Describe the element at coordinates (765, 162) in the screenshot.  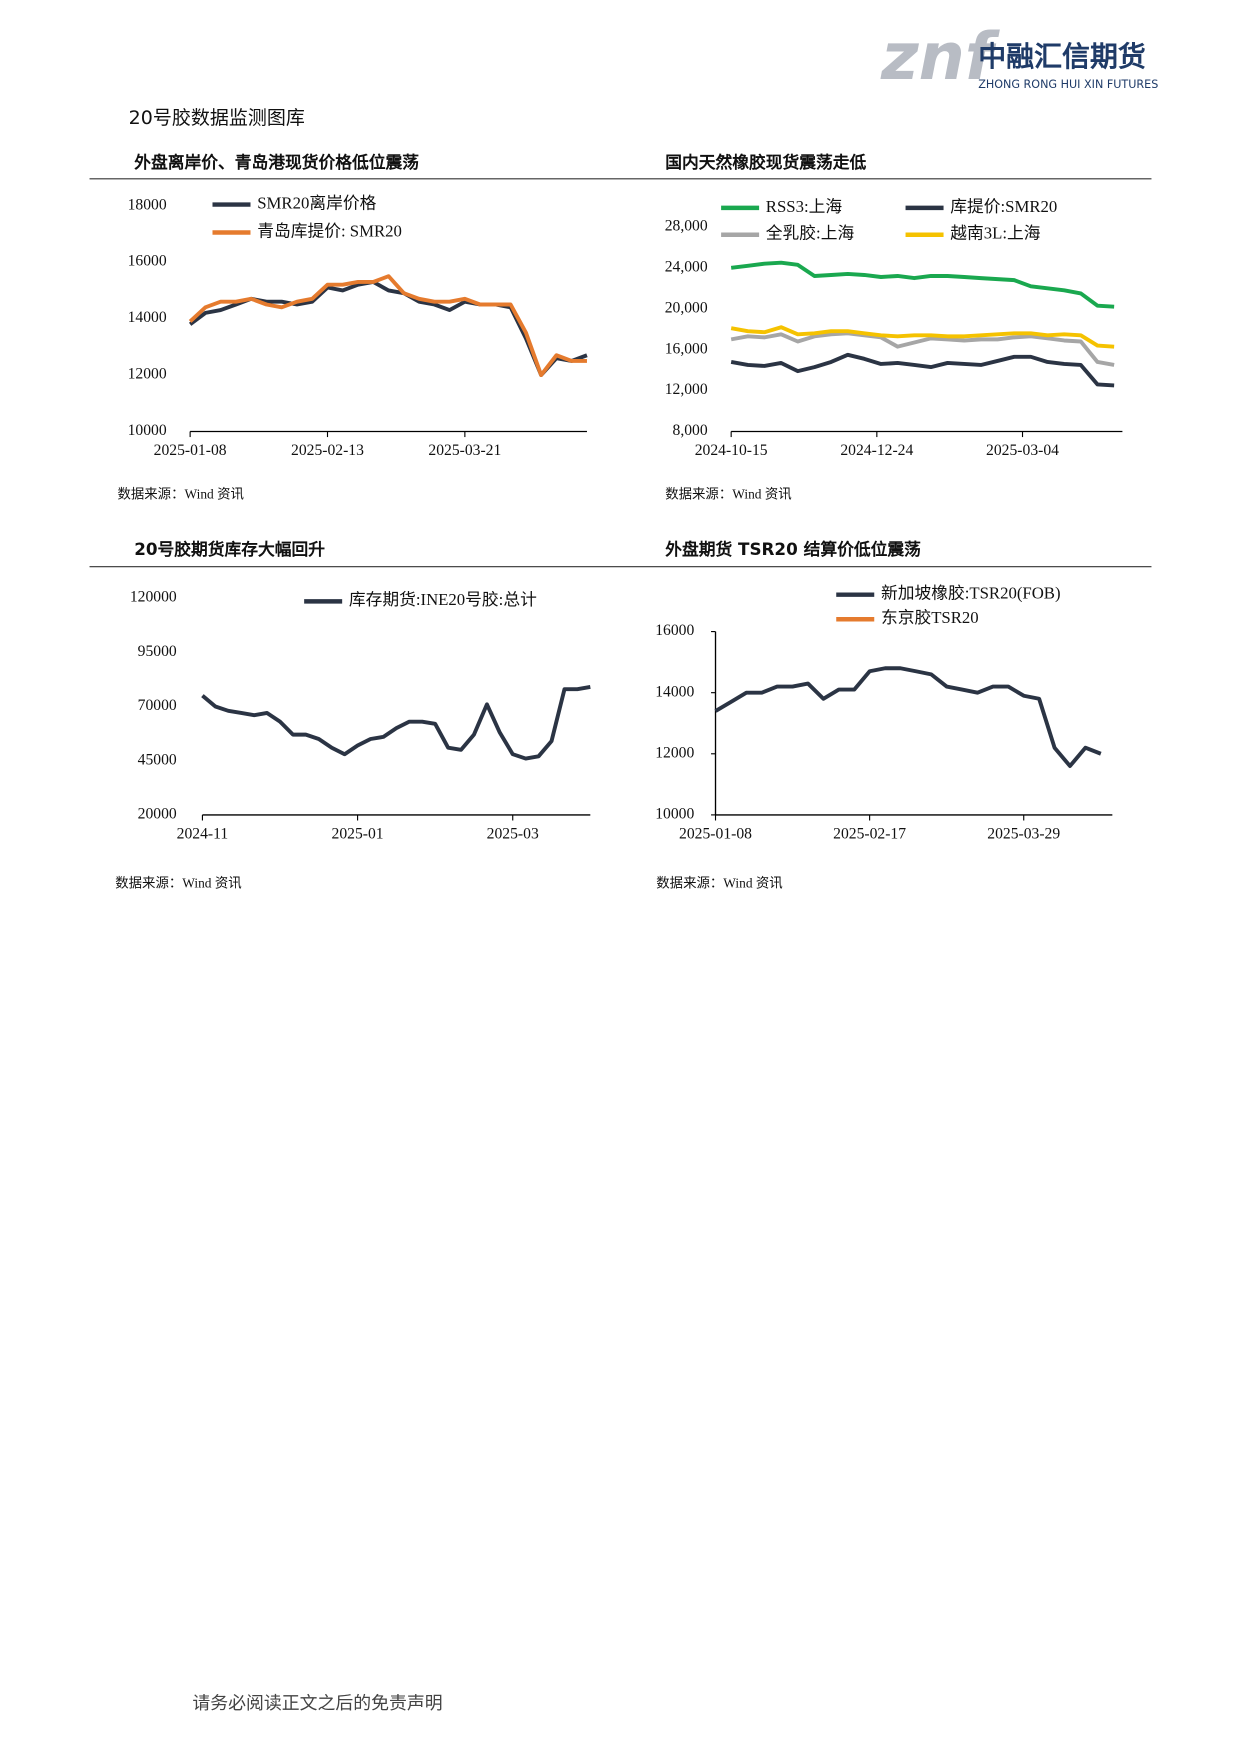
I see `chart-title: 国内天然橡胶现货震荡走低` at that location.